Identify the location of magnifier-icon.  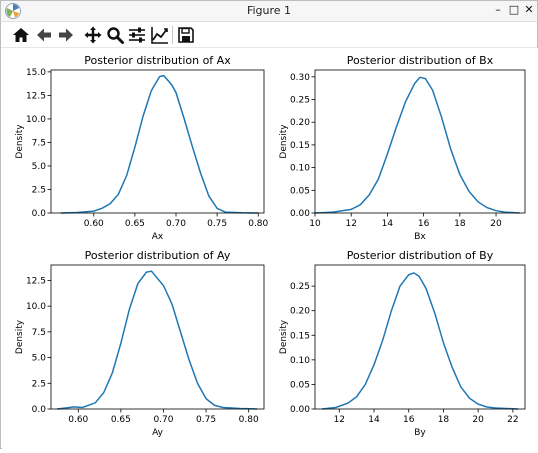
(115, 35).